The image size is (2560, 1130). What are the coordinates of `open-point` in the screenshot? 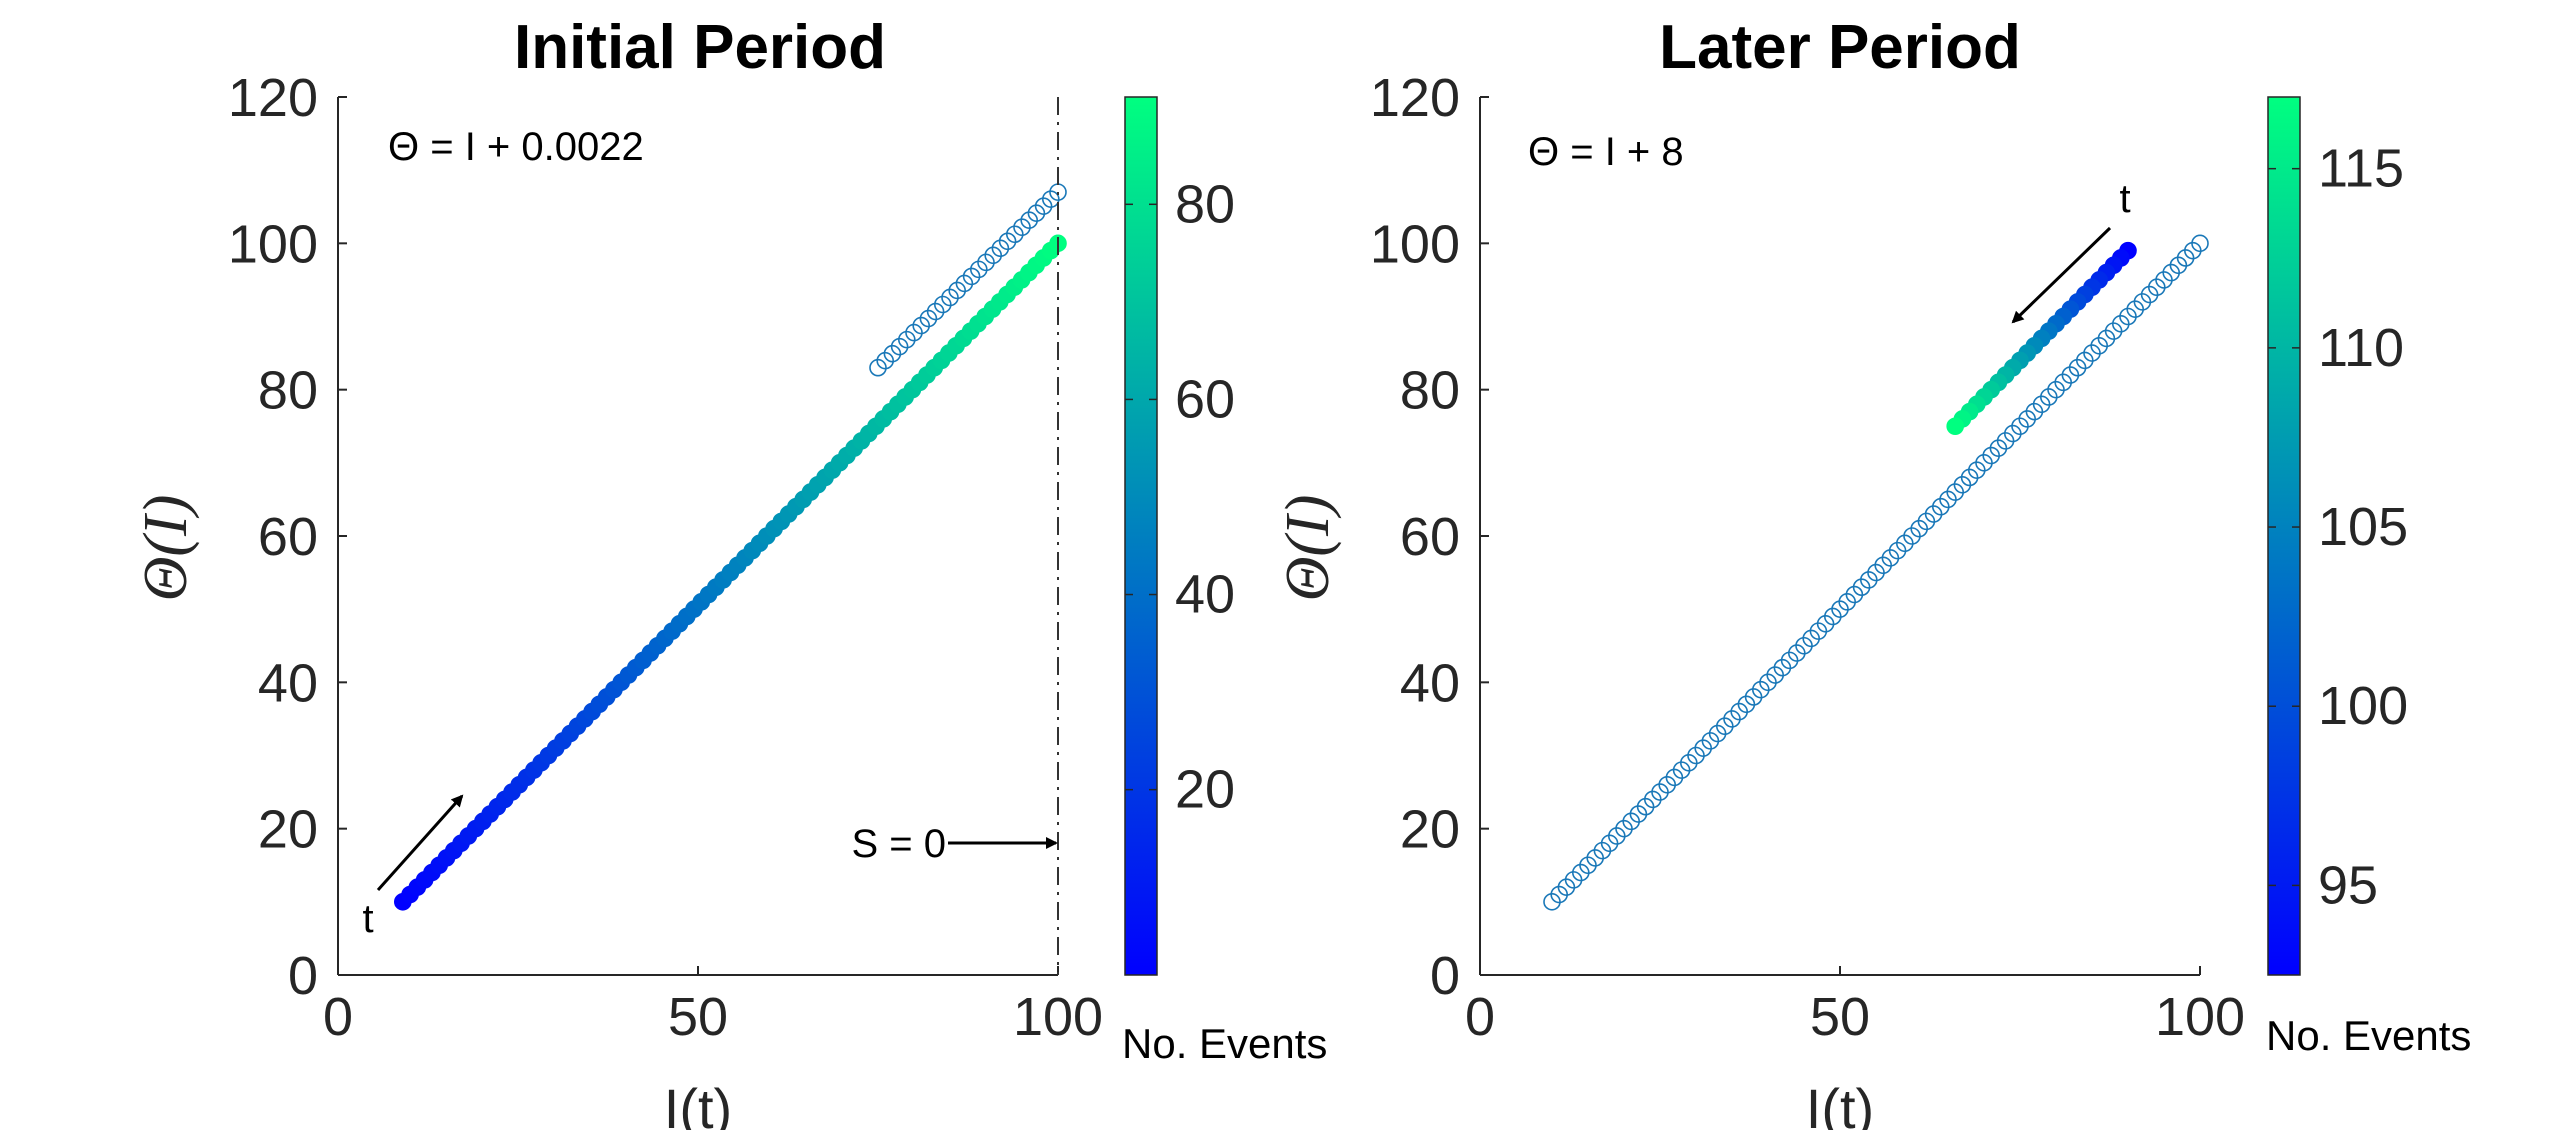 It's located at (2200, 243).